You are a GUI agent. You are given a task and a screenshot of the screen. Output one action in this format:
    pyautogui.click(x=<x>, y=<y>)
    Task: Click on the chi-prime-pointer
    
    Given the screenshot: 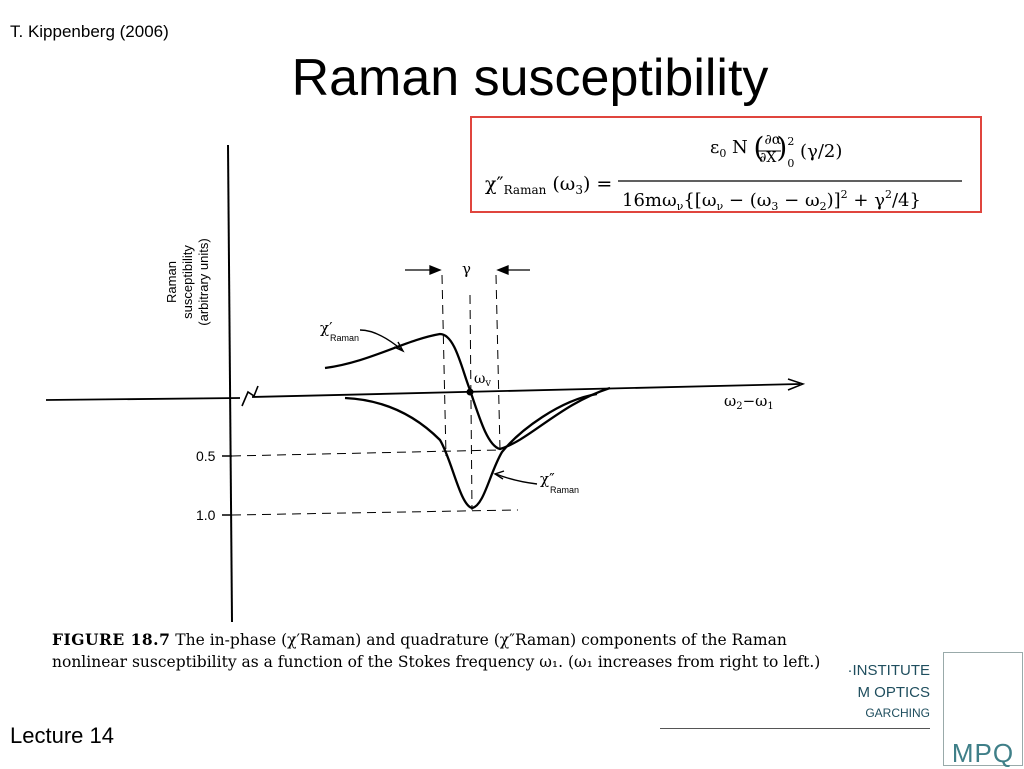 What is the action you would take?
    pyautogui.click(x=381, y=340)
    